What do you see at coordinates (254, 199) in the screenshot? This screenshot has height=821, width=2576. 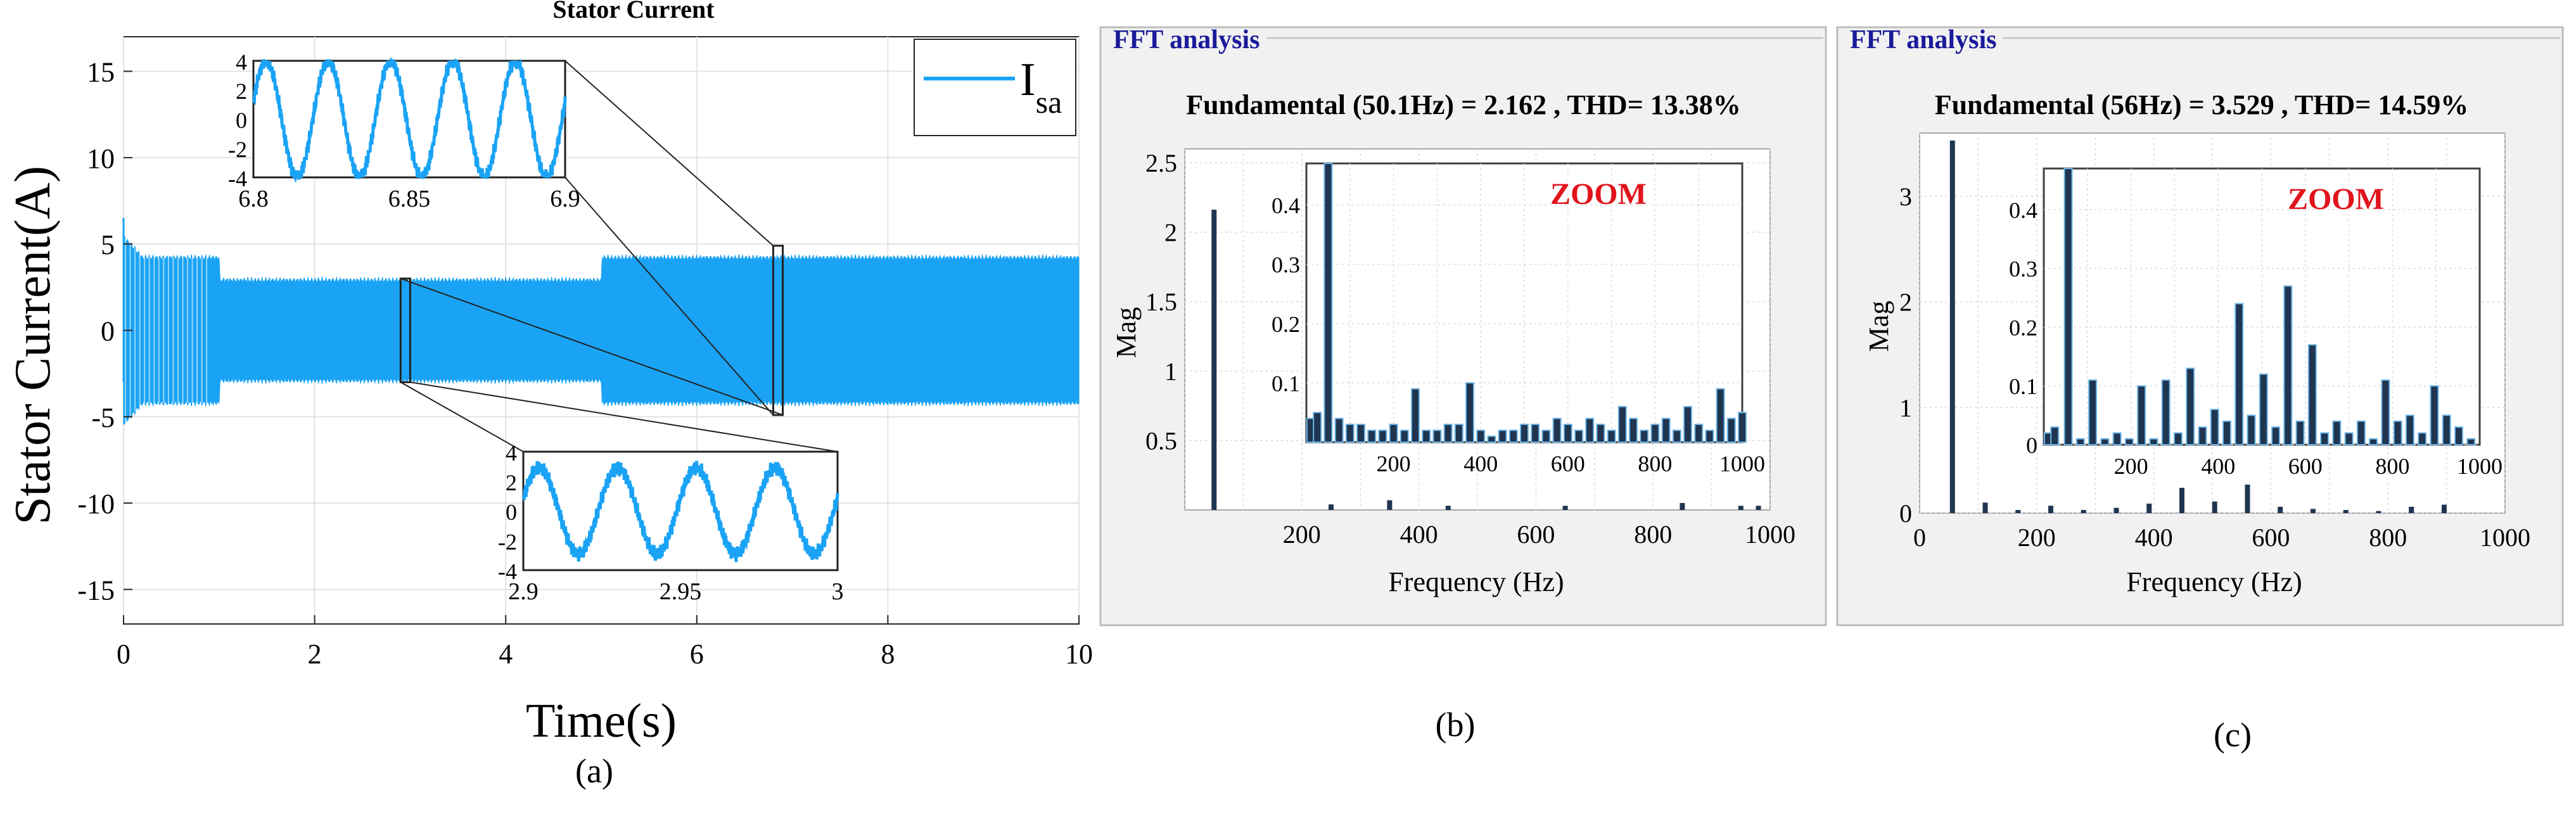 I see `inset-x-tick-label: 6.8` at bounding box center [254, 199].